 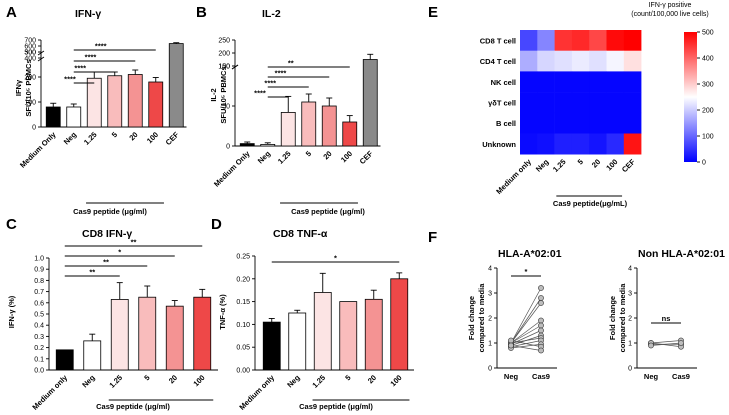 What do you see at coordinates (110, 211) in the screenshot?
I see `x-axis-label-a: Cas9 peptide (μg/ml)` at bounding box center [110, 211].